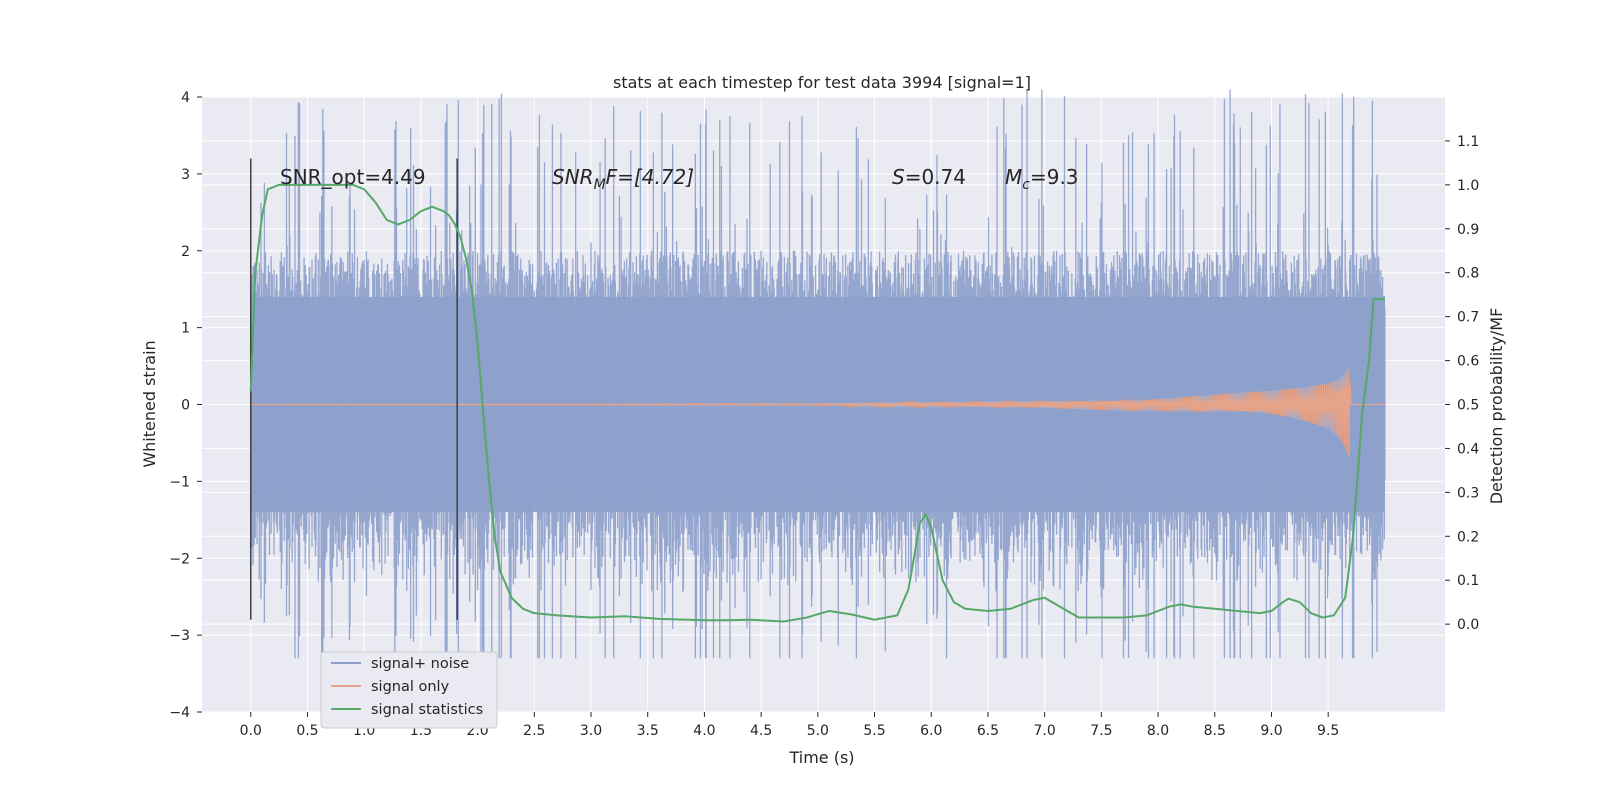  Describe the element at coordinates (650, 177) in the screenshot. I see `annotation-snr-mf-rest-italic: F=[4.72]` at that location.